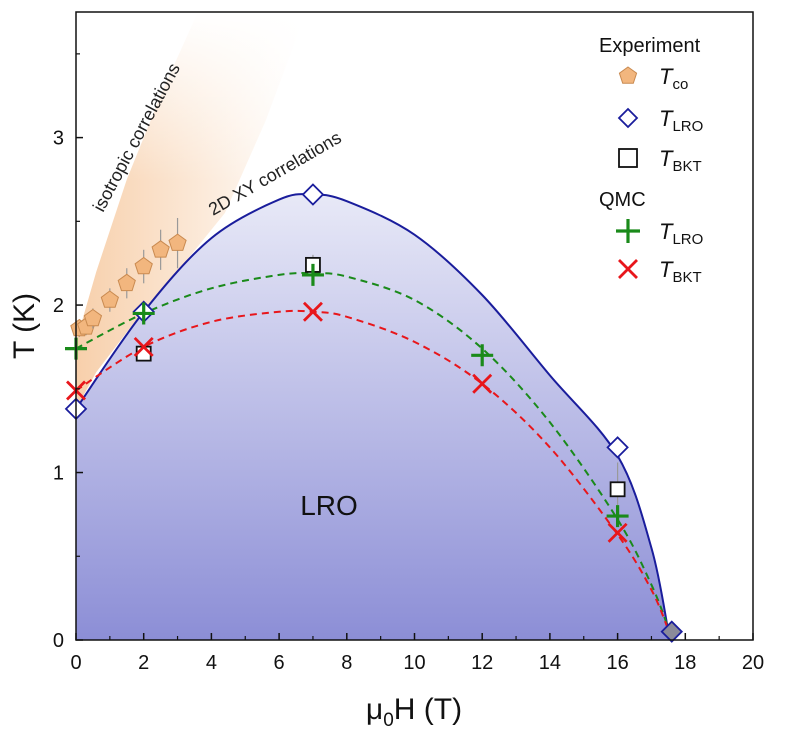 Image resolution: width=789 pixels, height=733 pixels. I want to click on x-axis-label: μ0H (T), so click(414, 712).